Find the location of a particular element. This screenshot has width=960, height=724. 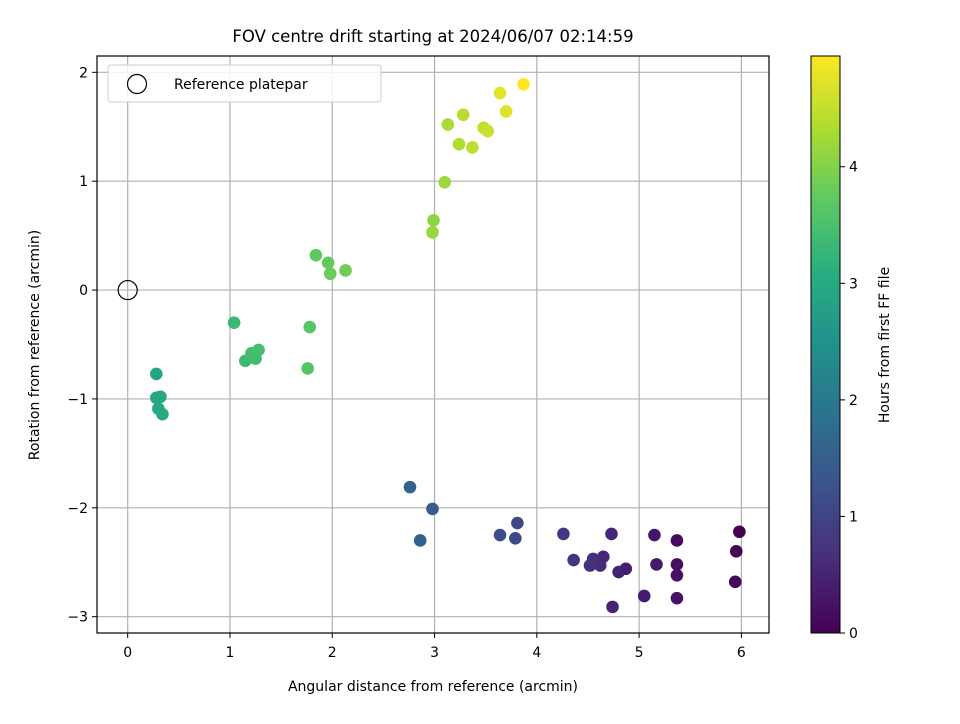

colorbar-ticks: 0 1 2 3 4 is located at coordinates (849, 401).